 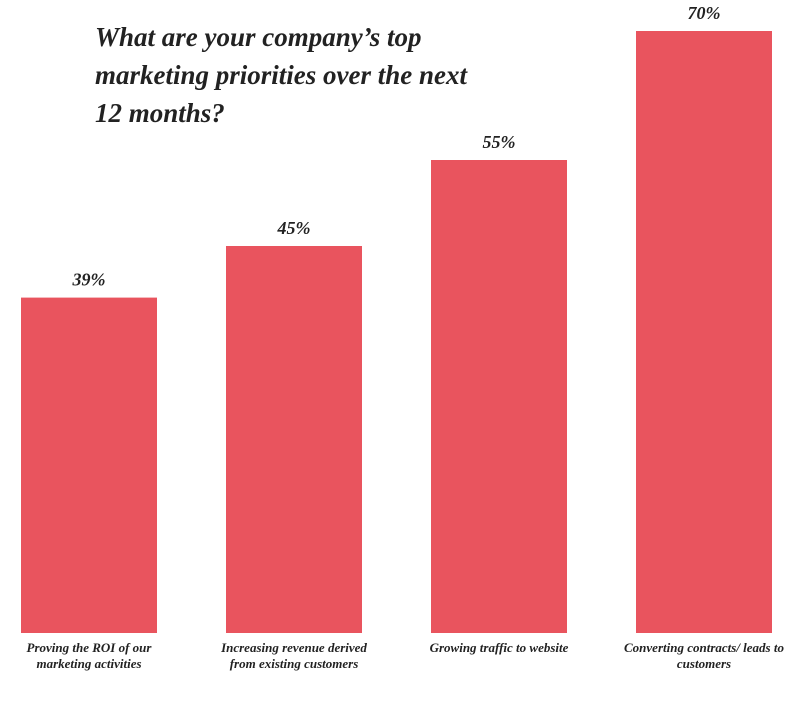 I want to click on category-label: Converting contracts/ leads to customers, so click(x=704, y=655).